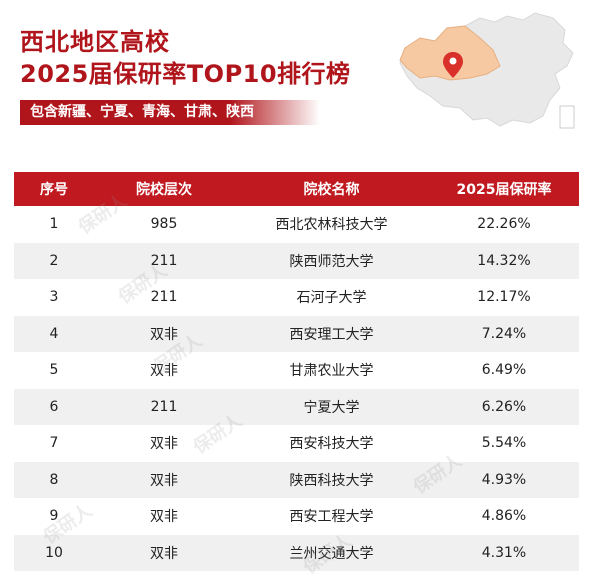  Describe the element at coordinates (54, 297) in the screenshot. I see `rank-cell: 3` at that location.